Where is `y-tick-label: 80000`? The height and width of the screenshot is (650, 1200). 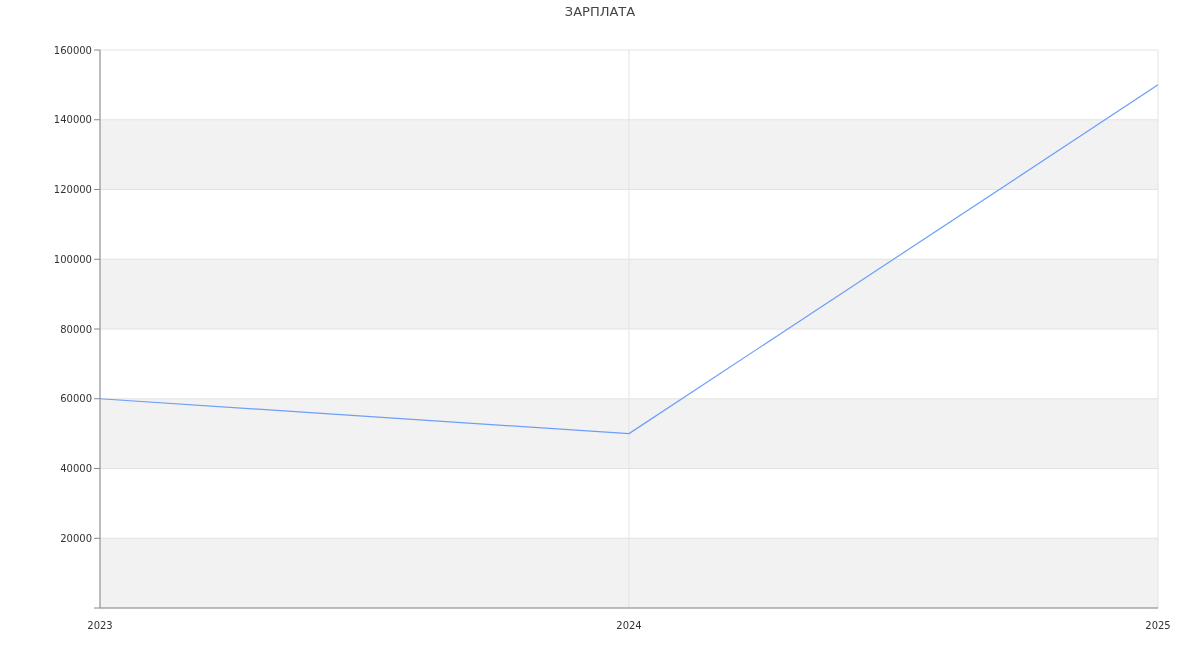 y-tick-label: 80000 is located at coordinates (76, 329).